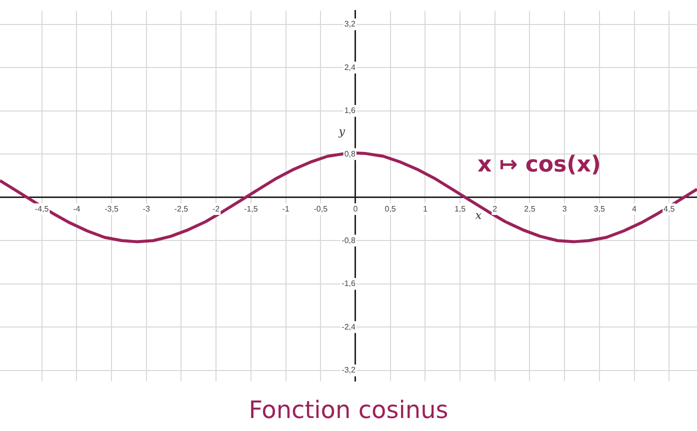 The height and width of the screenshot is (431, 697). I want to click on y-tick-label: 0,8, so click(350, 153).